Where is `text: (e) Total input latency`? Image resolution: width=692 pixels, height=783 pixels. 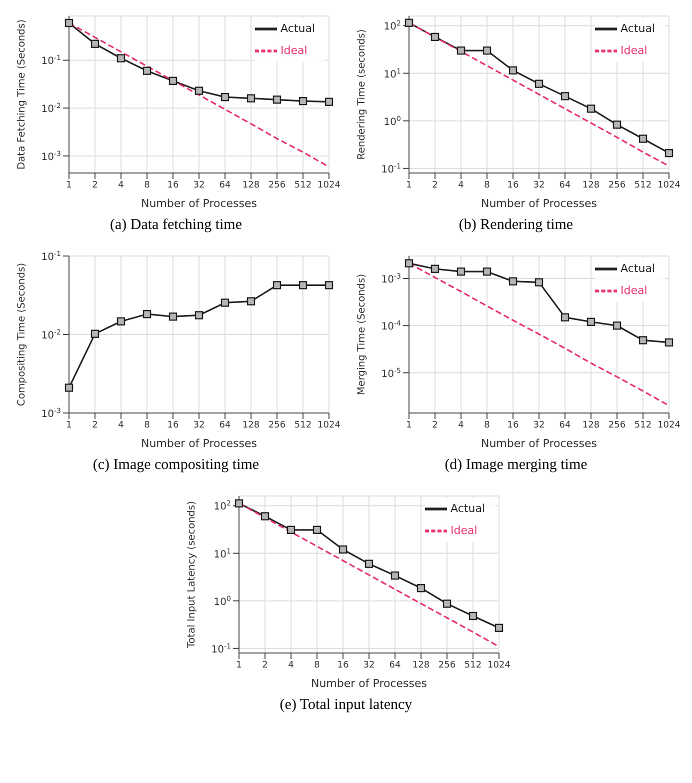
text: (e) Total input latency is located at coordinates (346, 705).